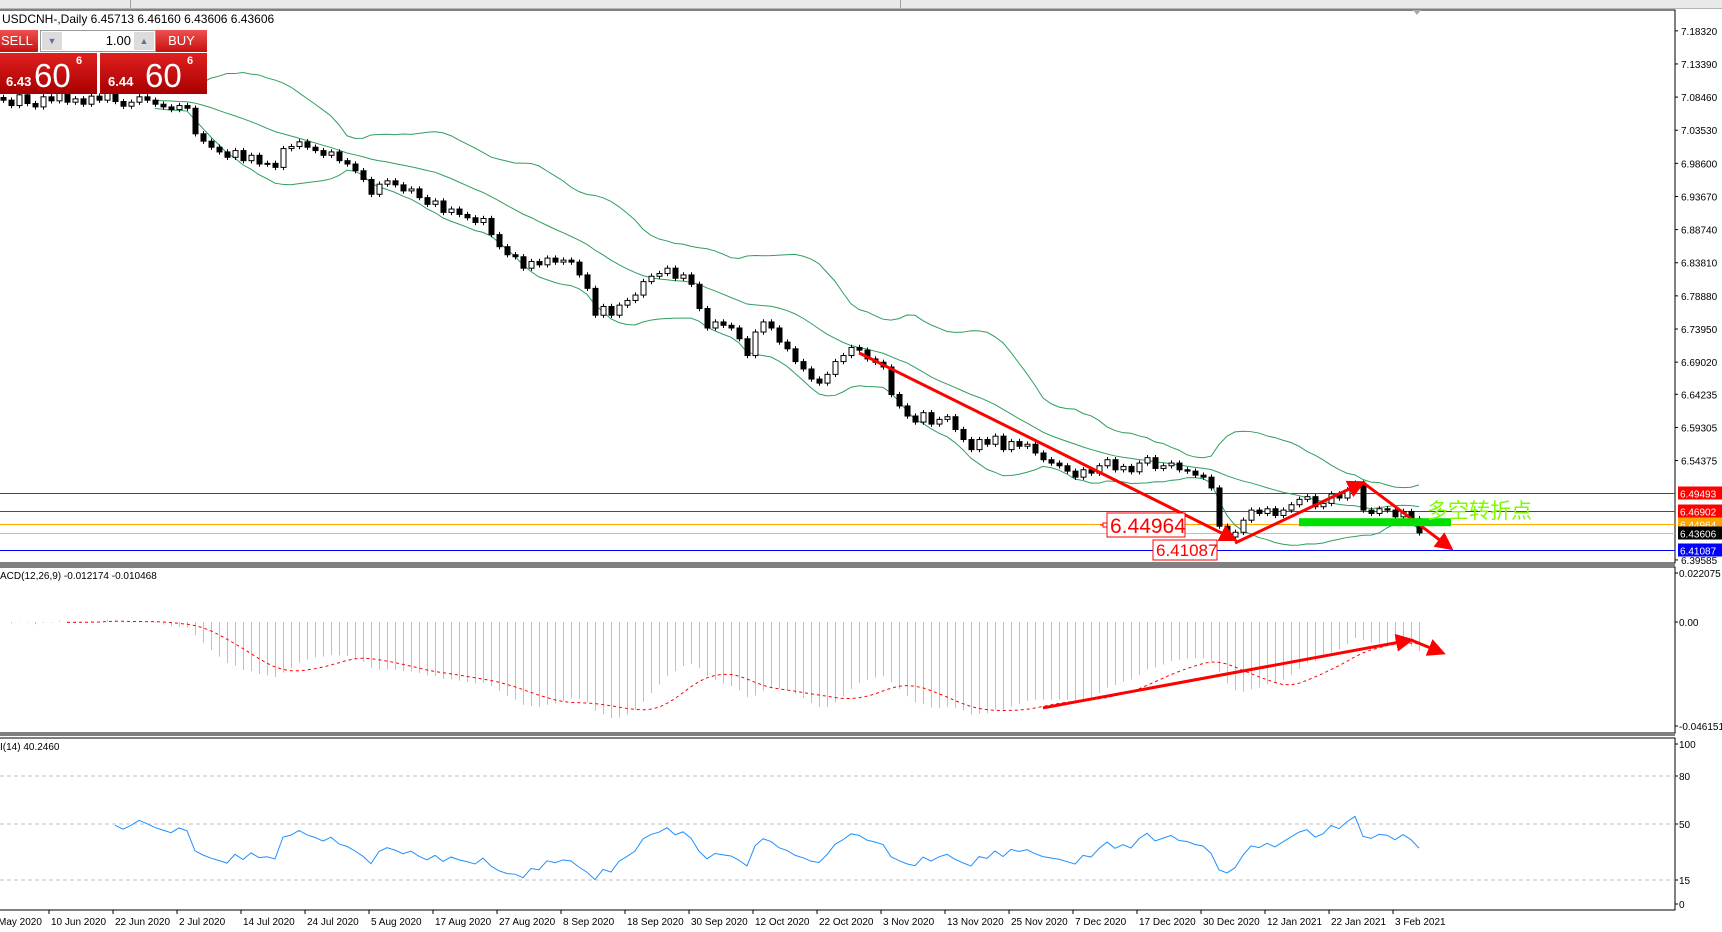 The width and height of the screenshot is (1722, 932). Describe the element at coordinates (19, 41) in the screenshot. I see `sell-button: SELL` at that location.